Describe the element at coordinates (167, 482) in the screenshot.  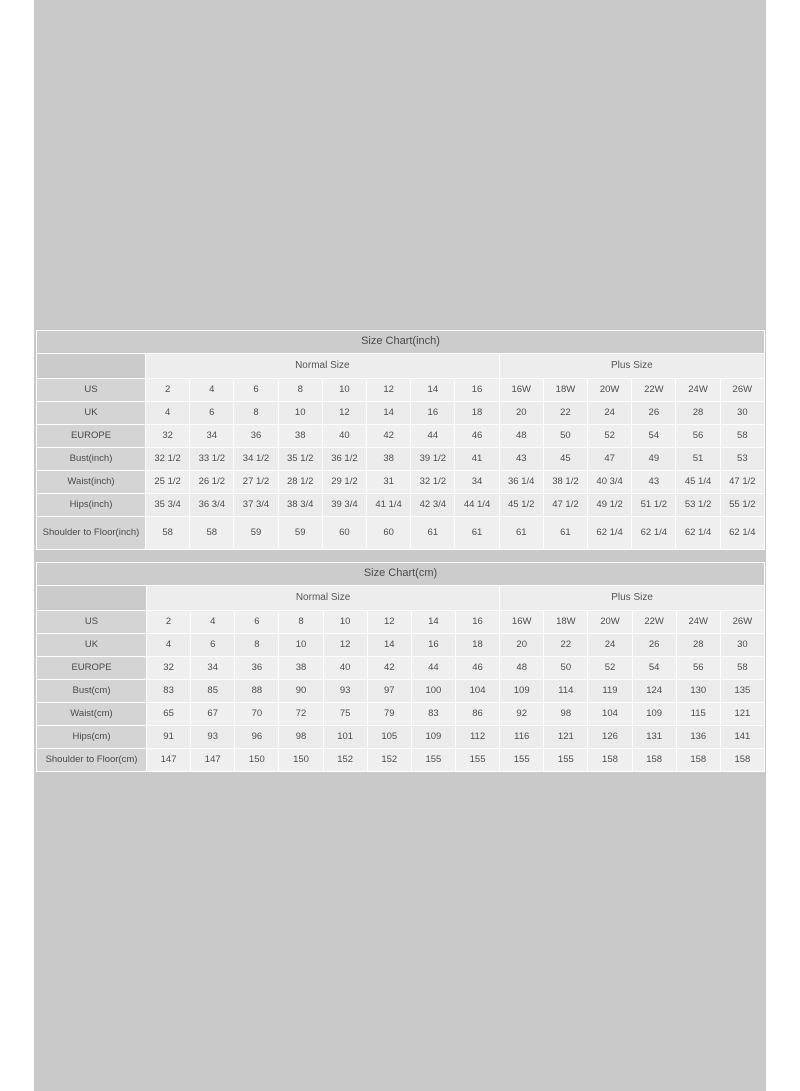
I see `table-cell: 25 1/2` at that location.